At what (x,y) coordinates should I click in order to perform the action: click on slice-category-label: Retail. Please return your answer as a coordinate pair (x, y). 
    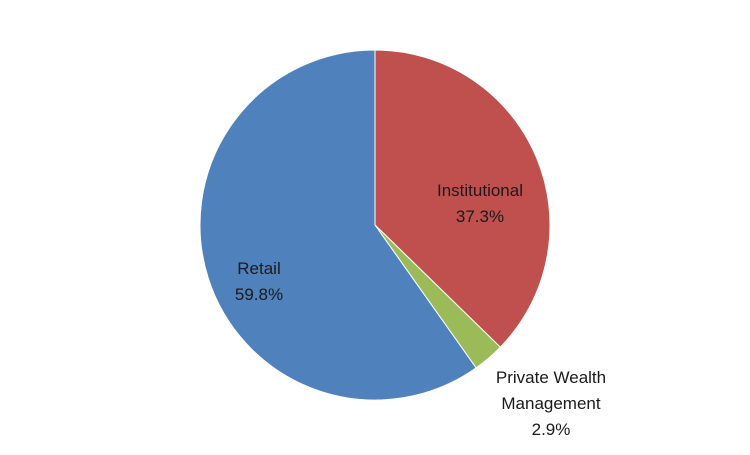
    Looking at the image, I should click on (258, 268).